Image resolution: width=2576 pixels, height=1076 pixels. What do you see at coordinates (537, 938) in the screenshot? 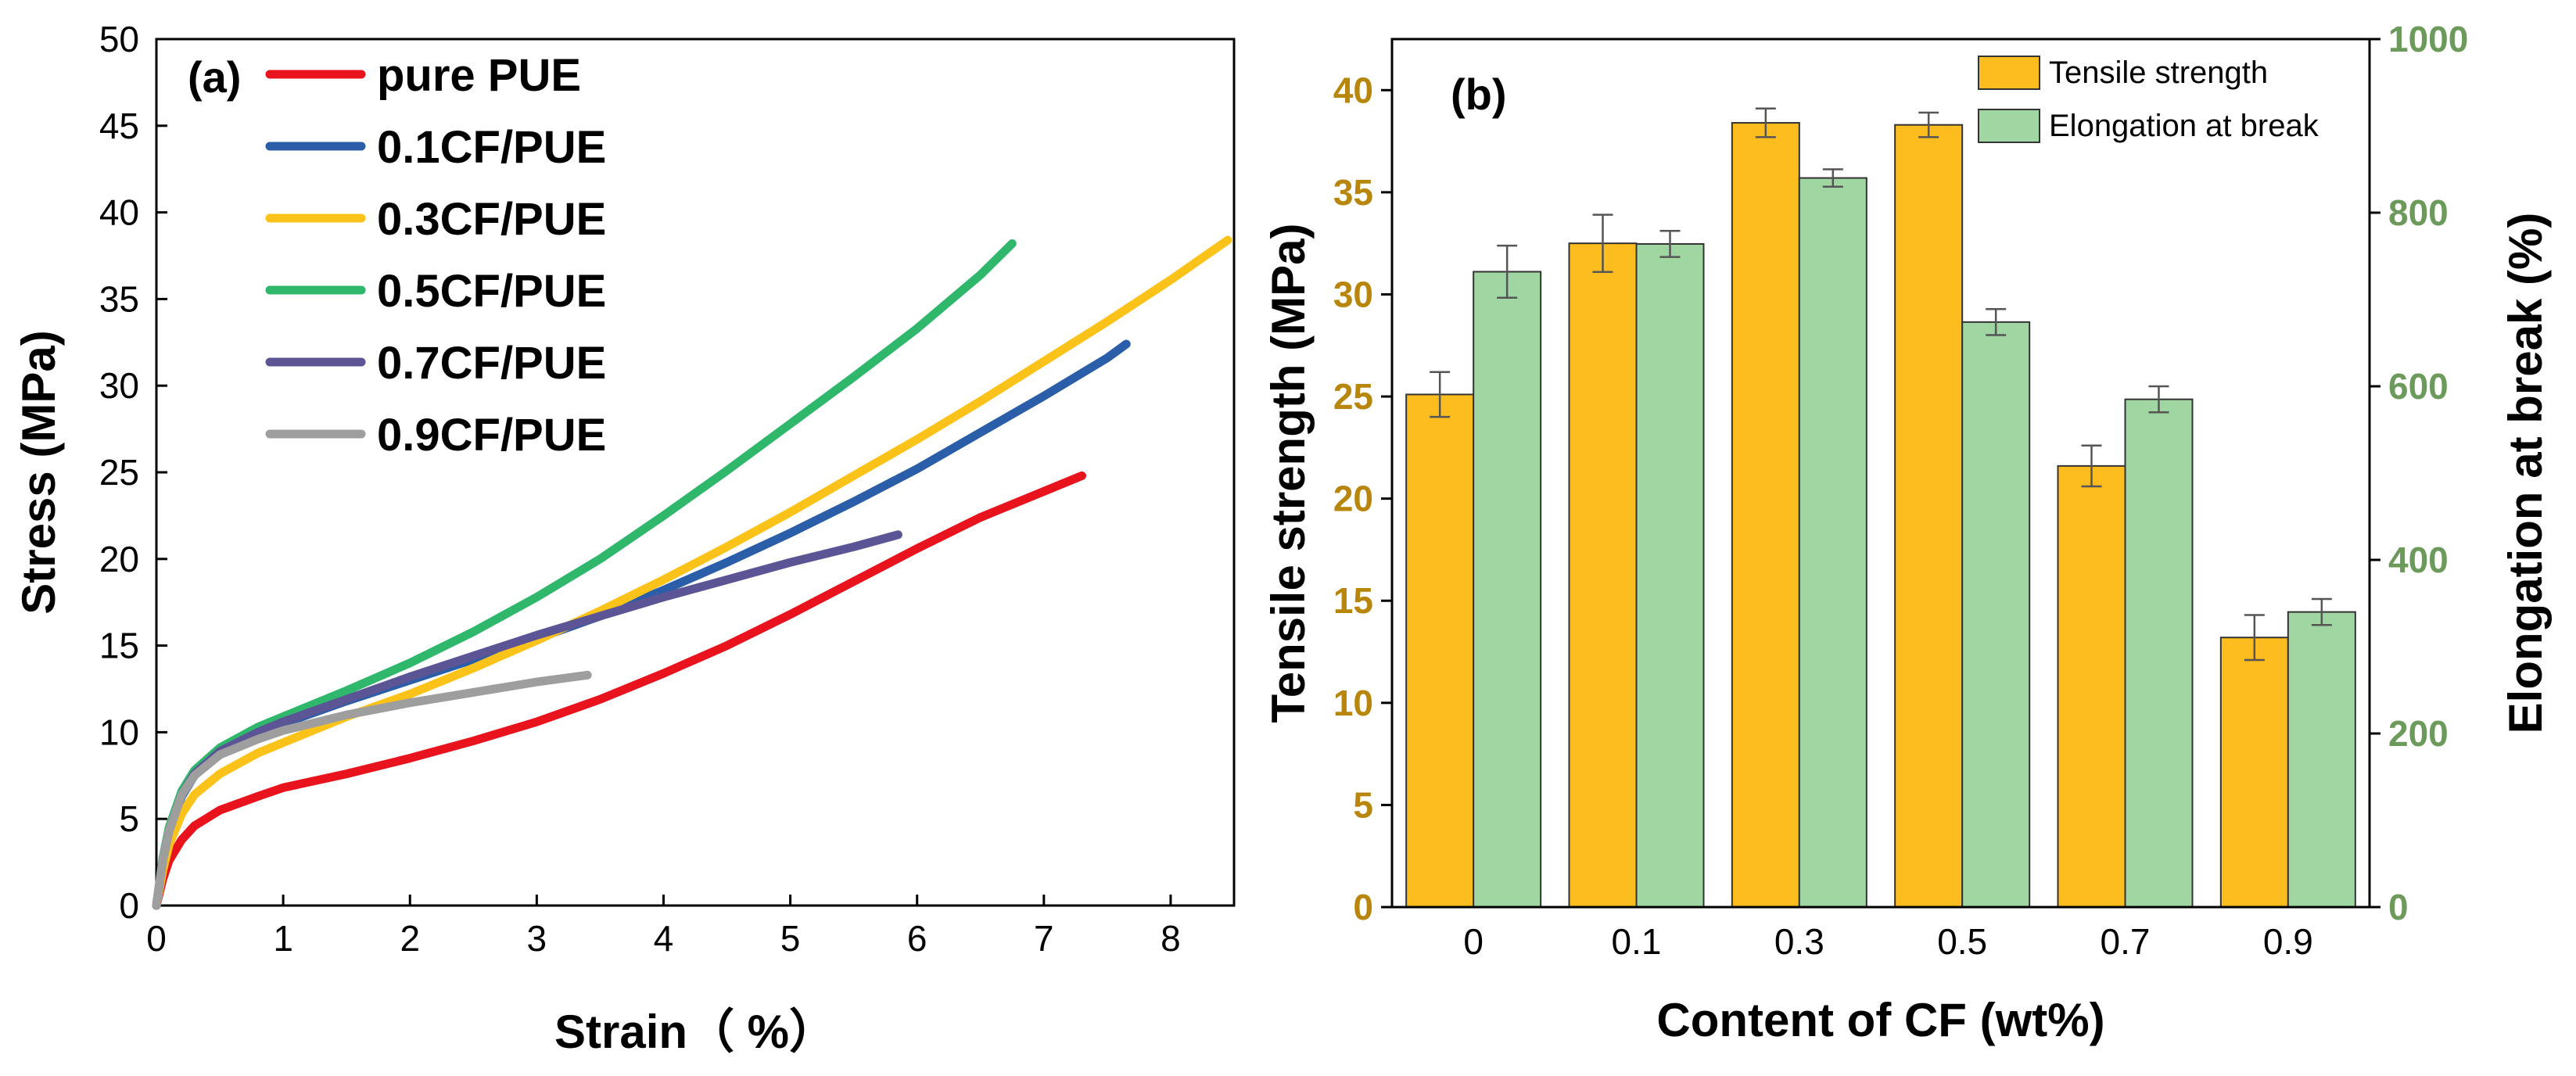
I see `panel-a-x-tick-label: 3` at bounding box center [537, 938].